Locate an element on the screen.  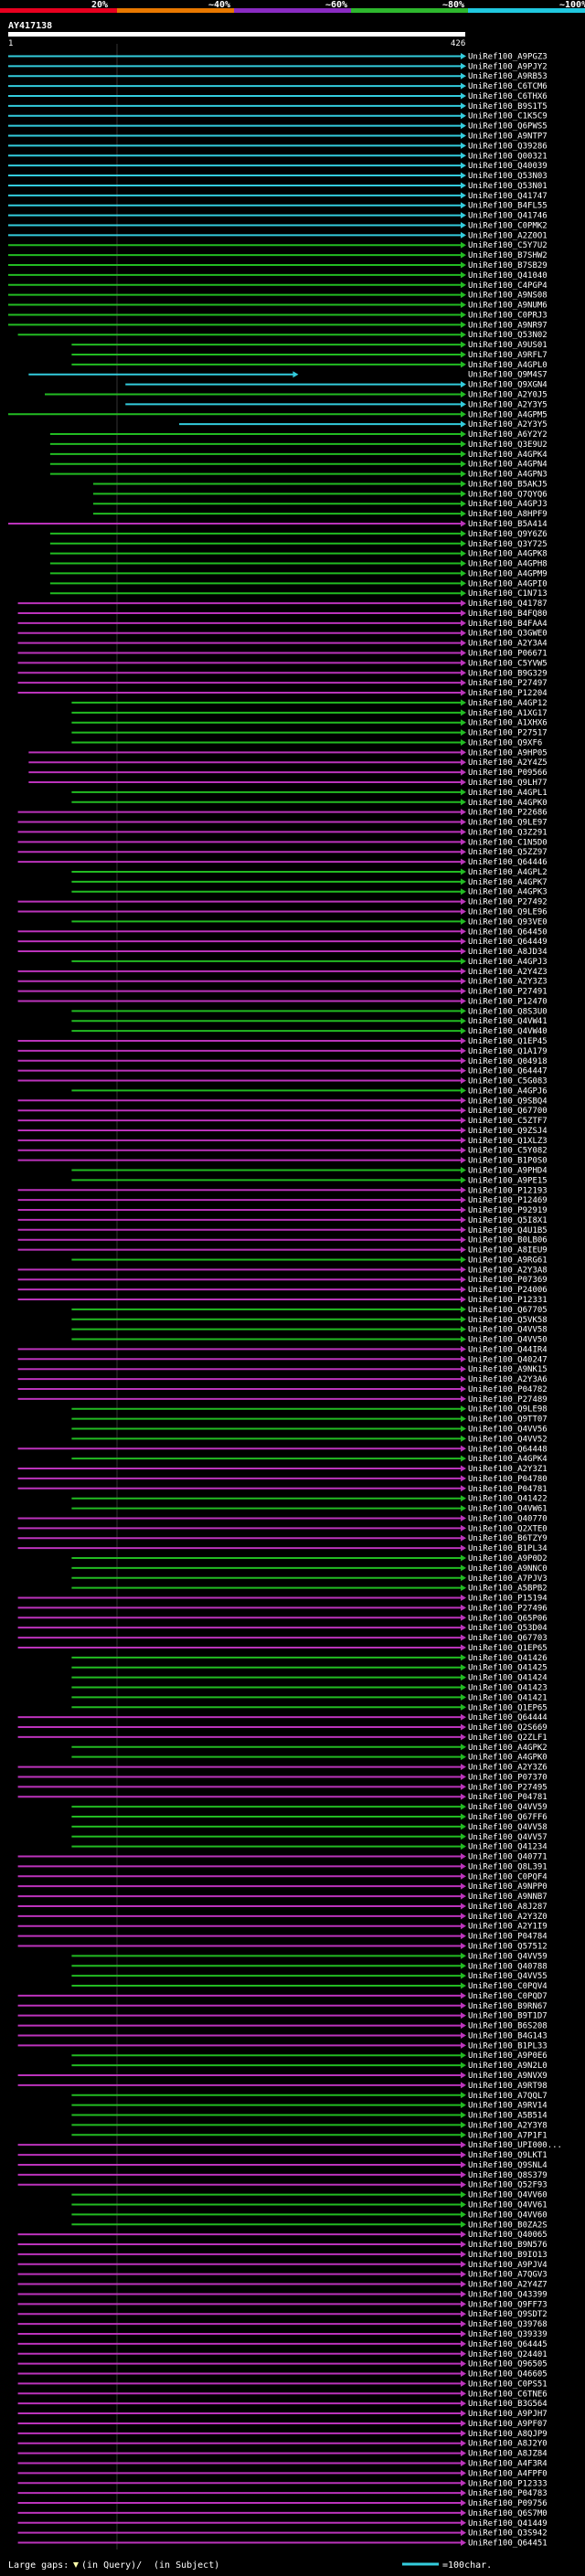
hit-label: UniRef100_B6TZY9 is located at coordinates (508, 1538).